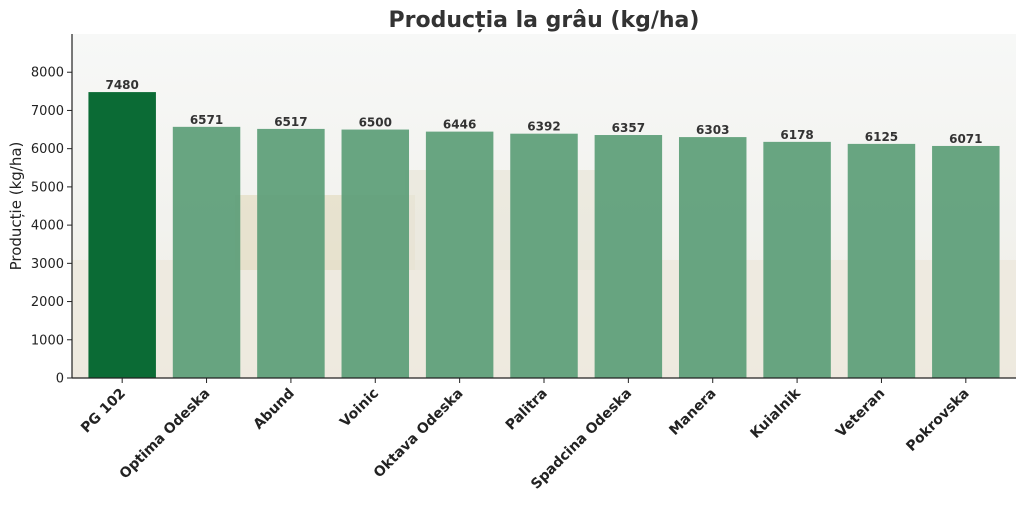 This screenshot has width=1024, height=508. Describe the element at coordinates (628, 128) in the screenshot. I see `data-label: 6357` at that location.